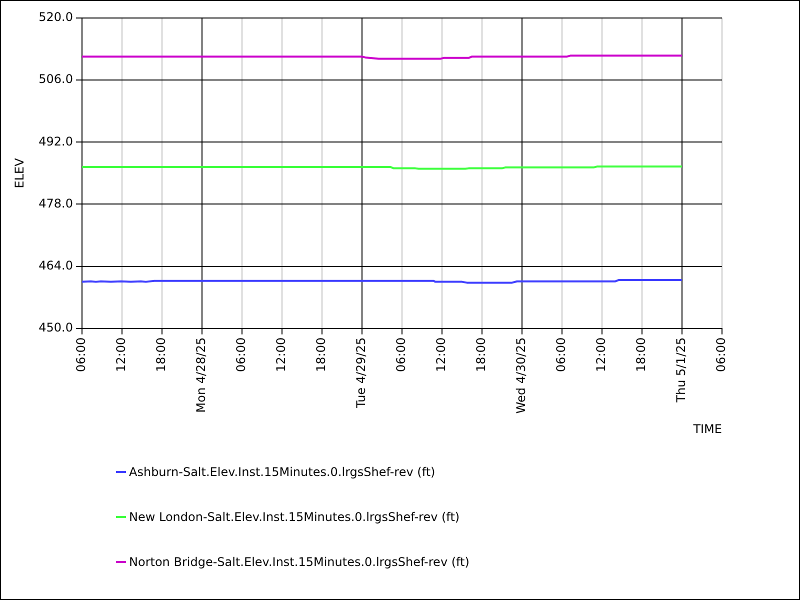  I want to click on y-tick-label: 450.0, so click(55, 327).